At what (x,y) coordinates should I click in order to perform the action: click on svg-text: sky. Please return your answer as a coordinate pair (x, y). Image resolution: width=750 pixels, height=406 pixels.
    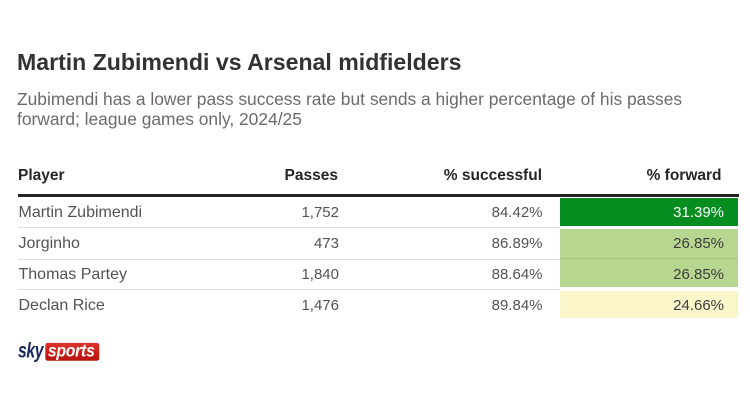
    Looking at the image, I should click on (31, 350).